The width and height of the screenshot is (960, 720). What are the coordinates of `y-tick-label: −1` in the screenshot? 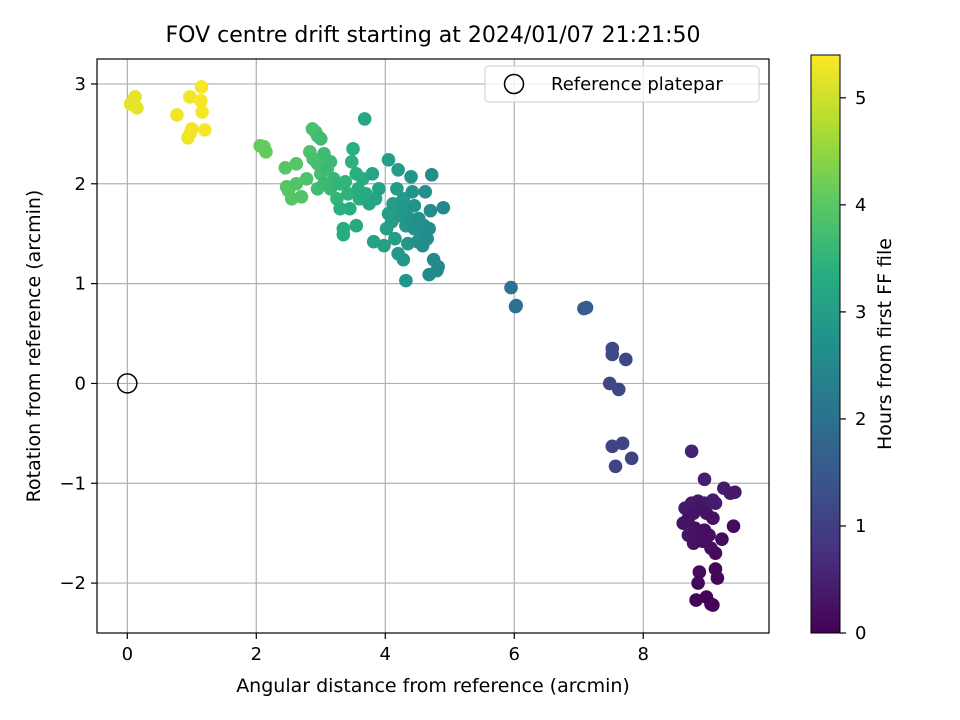 It's located at (72, 483).